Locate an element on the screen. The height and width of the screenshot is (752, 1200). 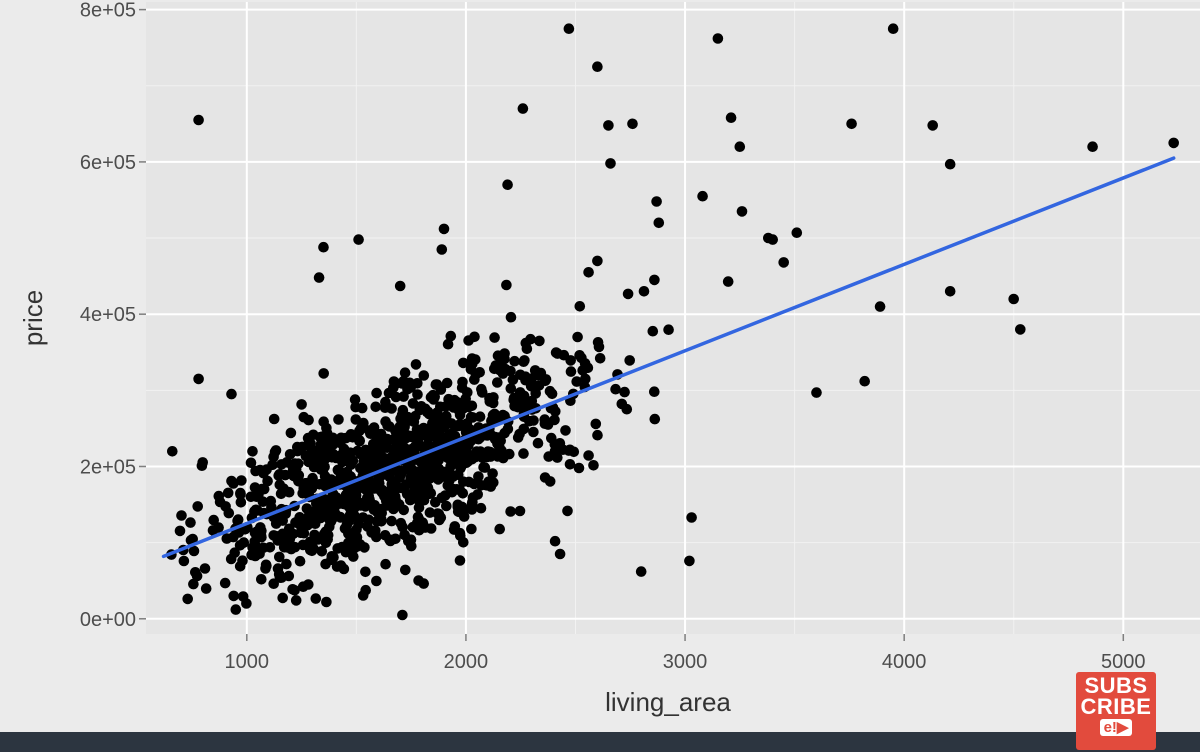
subscribe-text-line2: CRIBE is located at coordinates (1116, 706).